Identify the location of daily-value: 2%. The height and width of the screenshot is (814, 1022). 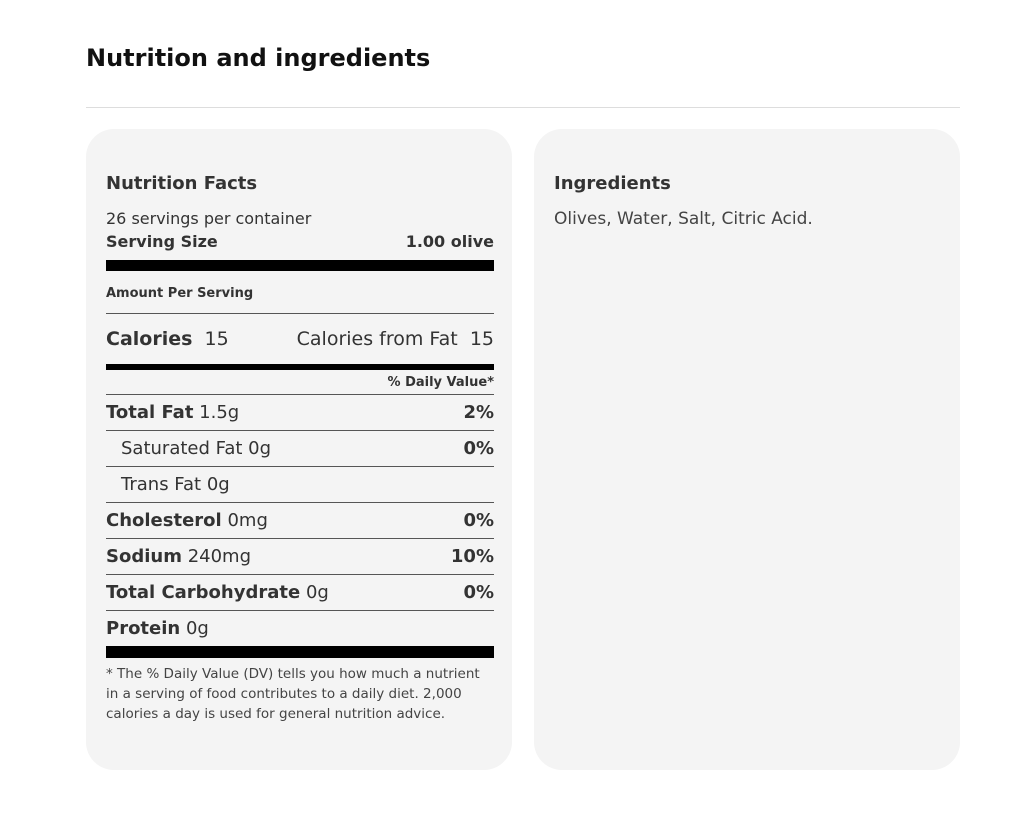
(478, 412).